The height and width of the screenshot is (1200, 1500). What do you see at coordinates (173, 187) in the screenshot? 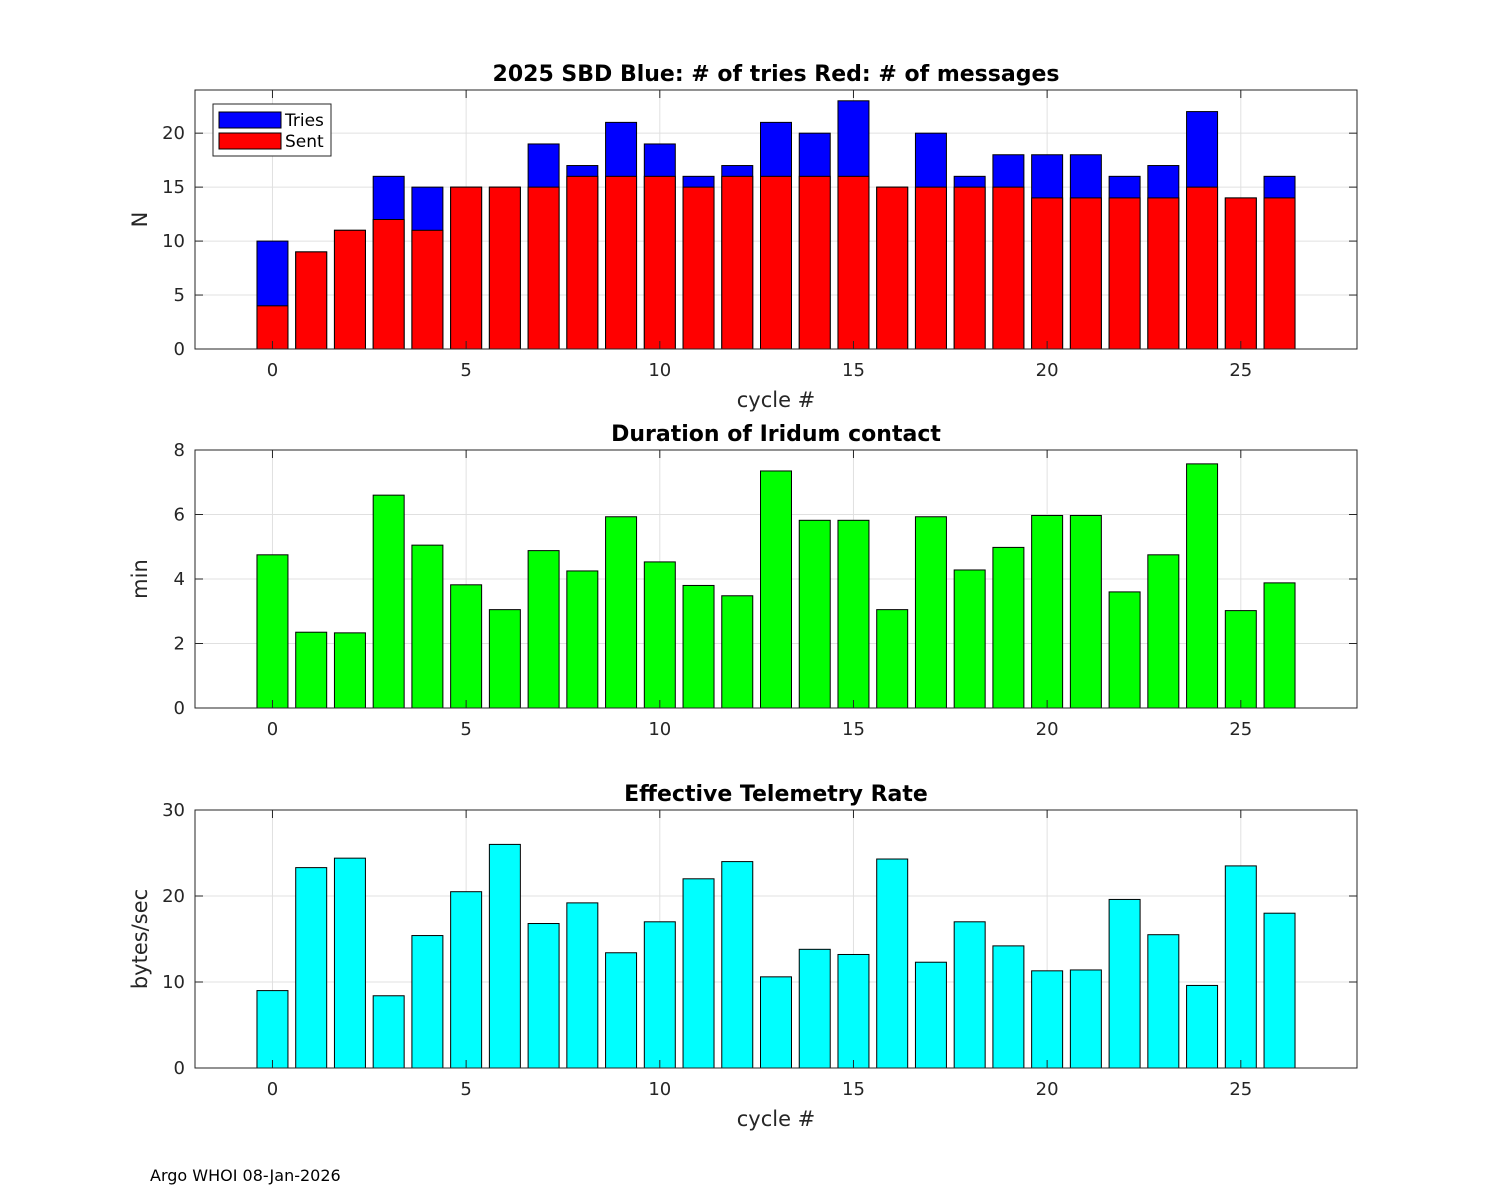
I see `y-tick-label: 15` at bounding box center [173, 187].